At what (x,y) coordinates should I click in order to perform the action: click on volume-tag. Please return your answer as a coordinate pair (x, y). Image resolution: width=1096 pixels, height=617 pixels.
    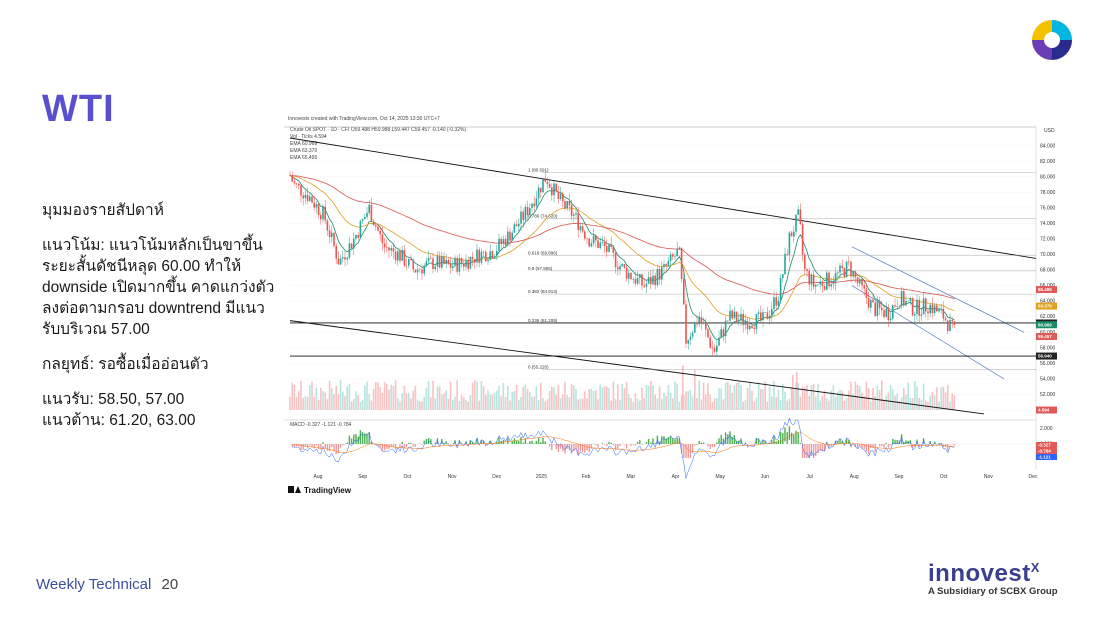
    Looking at the image, I should click on (1046, 410).